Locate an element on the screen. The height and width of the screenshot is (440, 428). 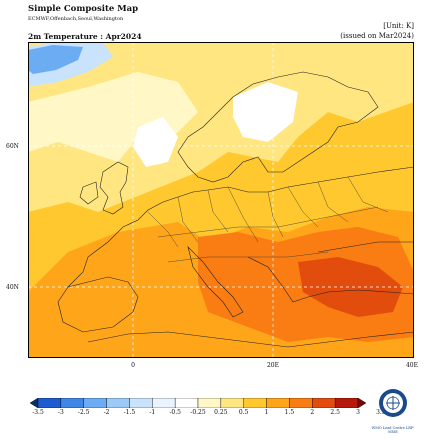
unit-label: [Unit: K] is located at coordinates (398, 26).